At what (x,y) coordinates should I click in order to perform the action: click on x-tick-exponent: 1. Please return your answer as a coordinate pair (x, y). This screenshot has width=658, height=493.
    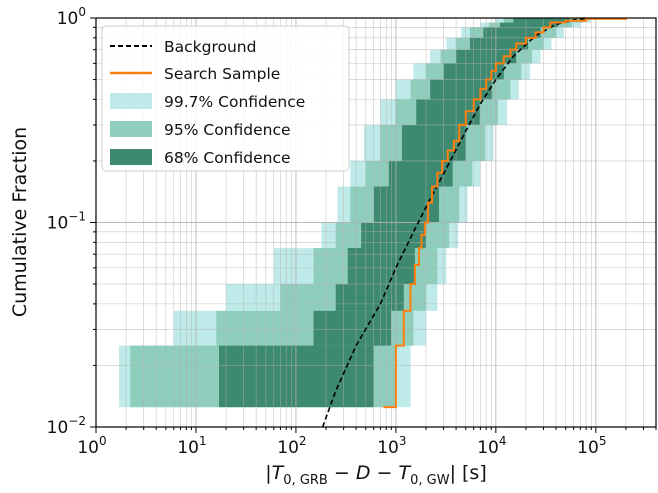
    Looking at the image, I should click on (203, 441).